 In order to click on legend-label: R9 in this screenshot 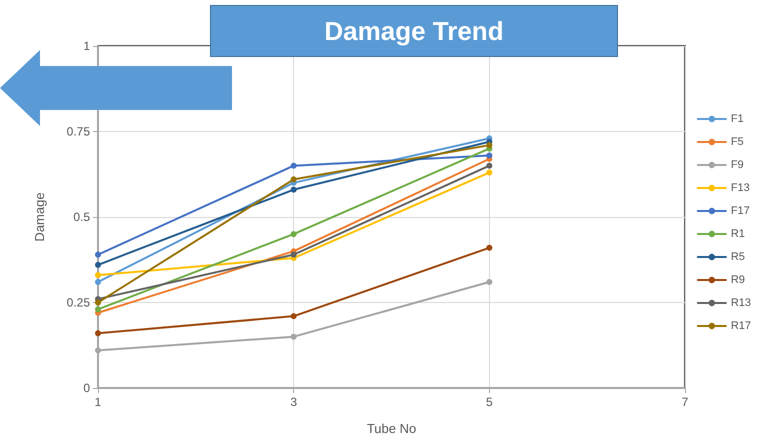, I will do `click(737, 280)`.